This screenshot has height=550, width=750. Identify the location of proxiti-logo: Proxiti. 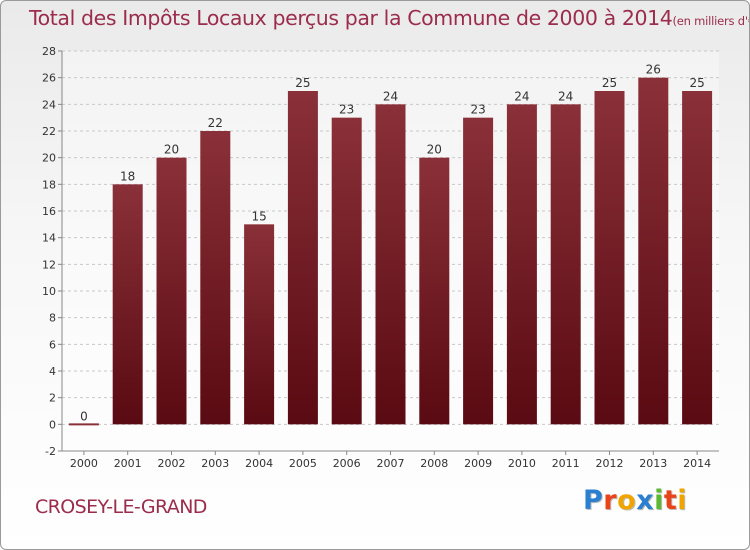
(635, 500).